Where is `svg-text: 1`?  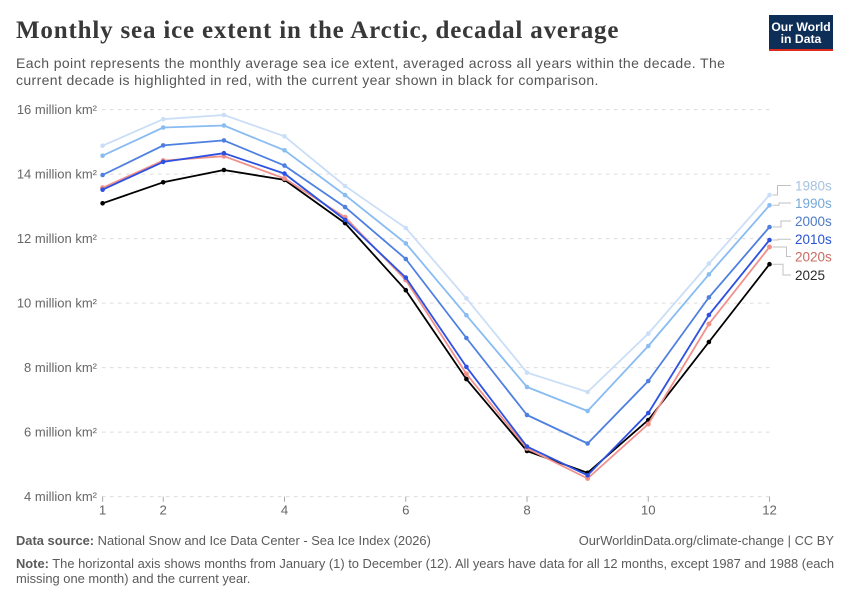 svg-text: 1 is located at coordinates (102, 510).